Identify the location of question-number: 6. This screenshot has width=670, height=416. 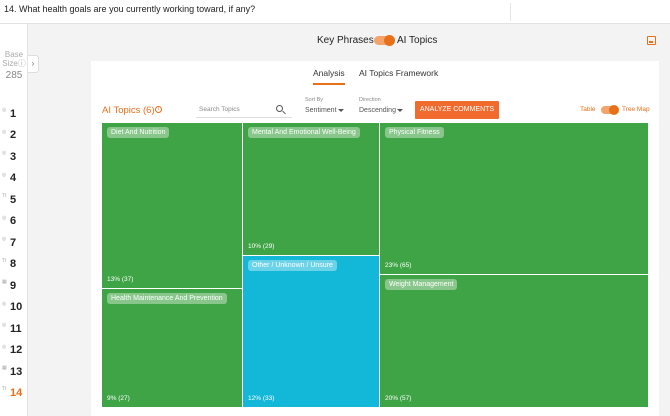
(13, 221).